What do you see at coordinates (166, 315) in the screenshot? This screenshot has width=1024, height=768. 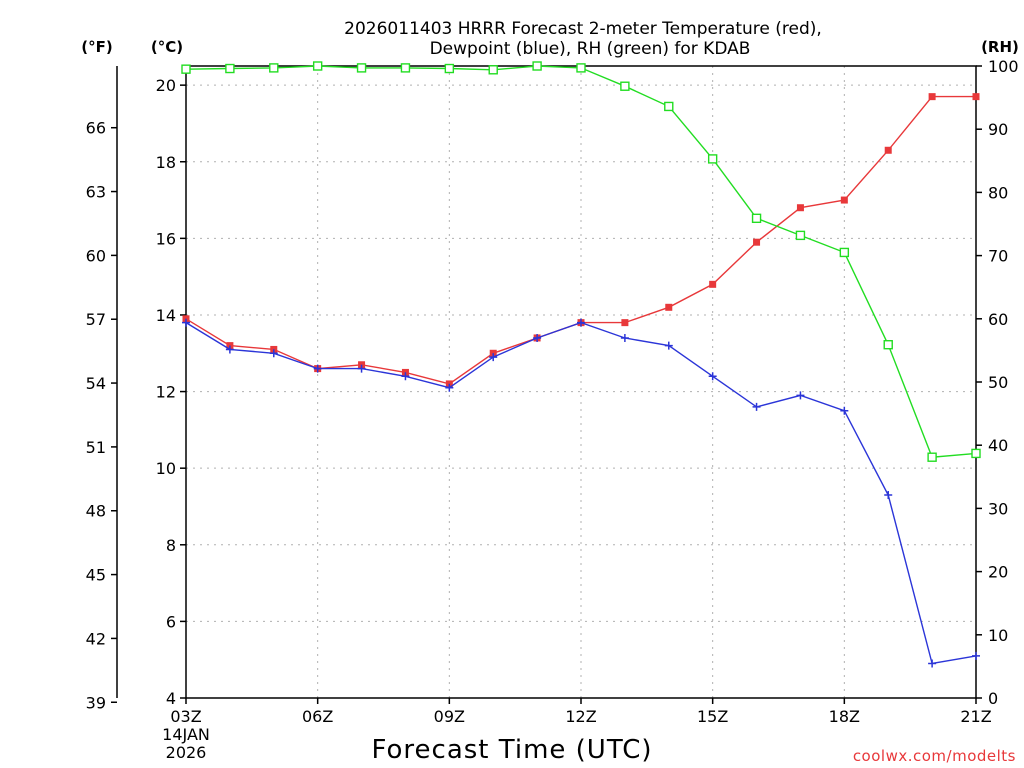 I see `celsius-tick-label: 14` at bounding box center [166, 315].